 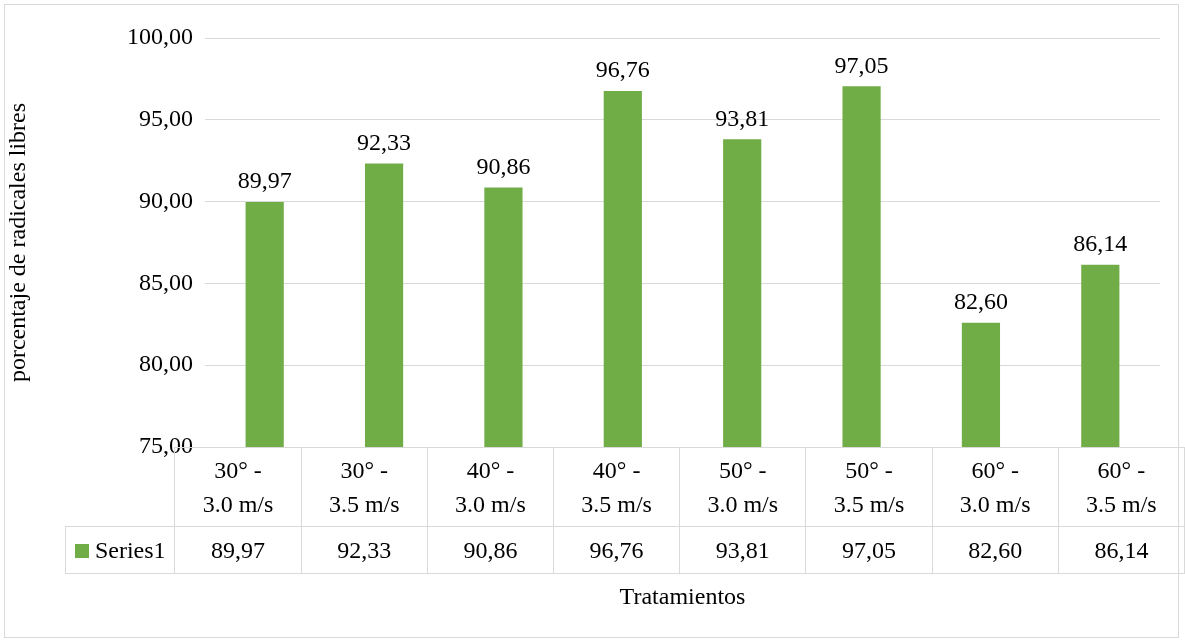 I want to click on text: 90,86, so click(x=503, y=165).